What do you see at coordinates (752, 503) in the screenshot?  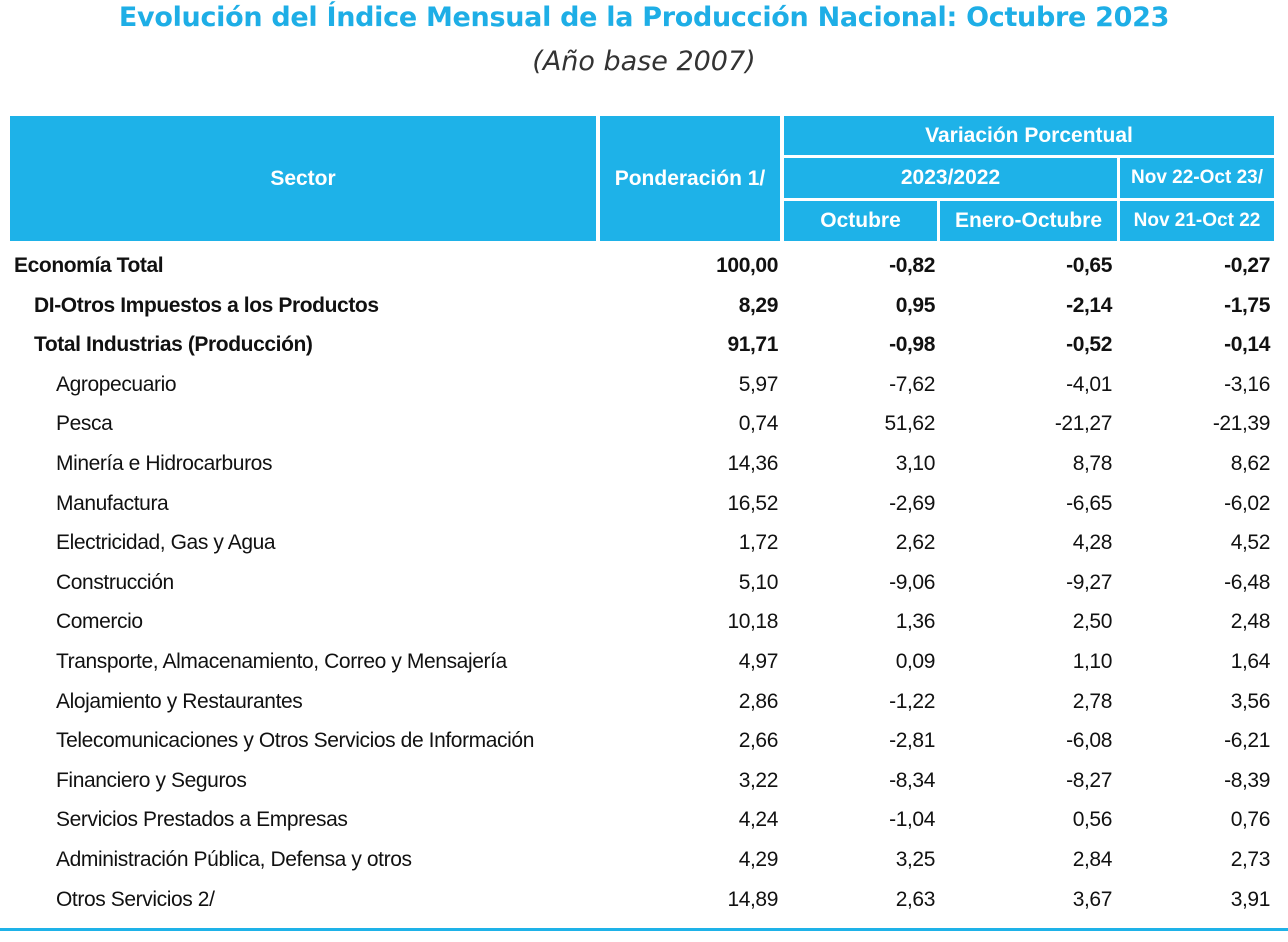 I see `ponderacion-cell: 16,52` at bounding box center [752, 503].